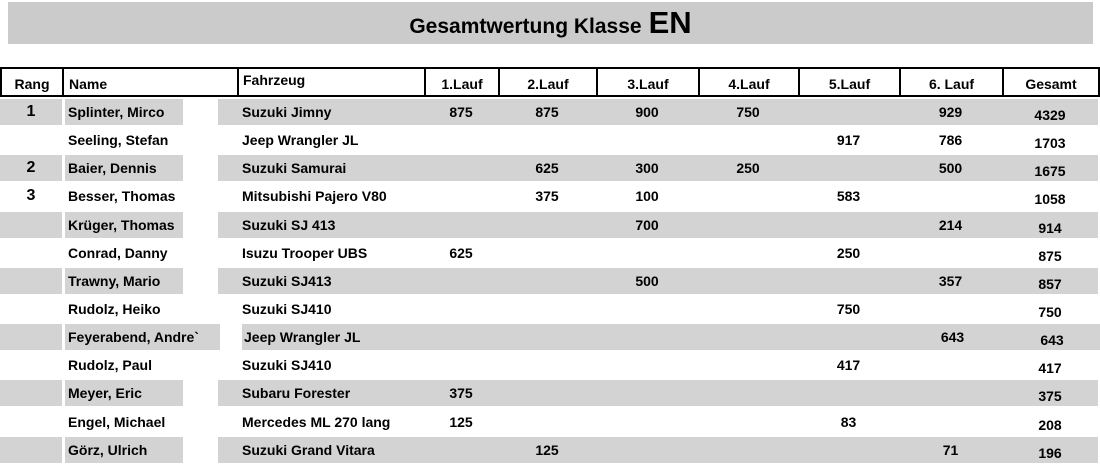 The width and height of the screenshot is (1100, 466). Describe the element at coordinates (670, 22) in the screenshot. I see `page-title-class: EN` at that location.